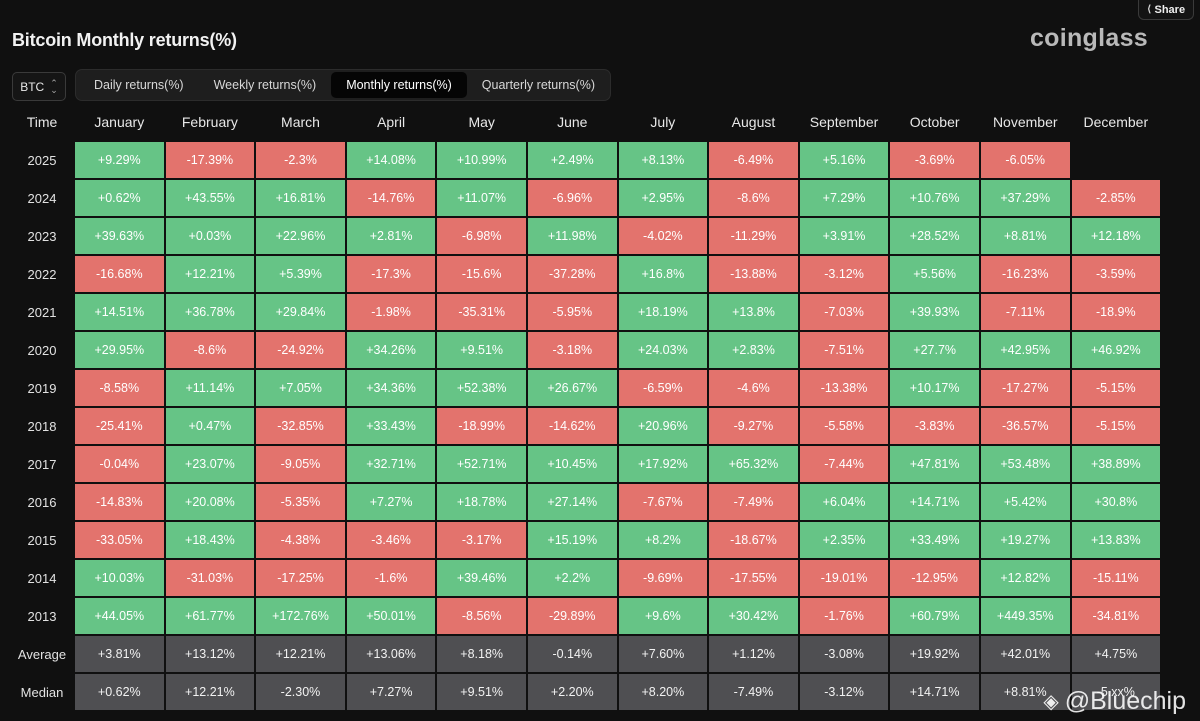  Describe the element at coordinates (119, 198) in the screenshot. I see `return-cell: +0.62%` at that location.